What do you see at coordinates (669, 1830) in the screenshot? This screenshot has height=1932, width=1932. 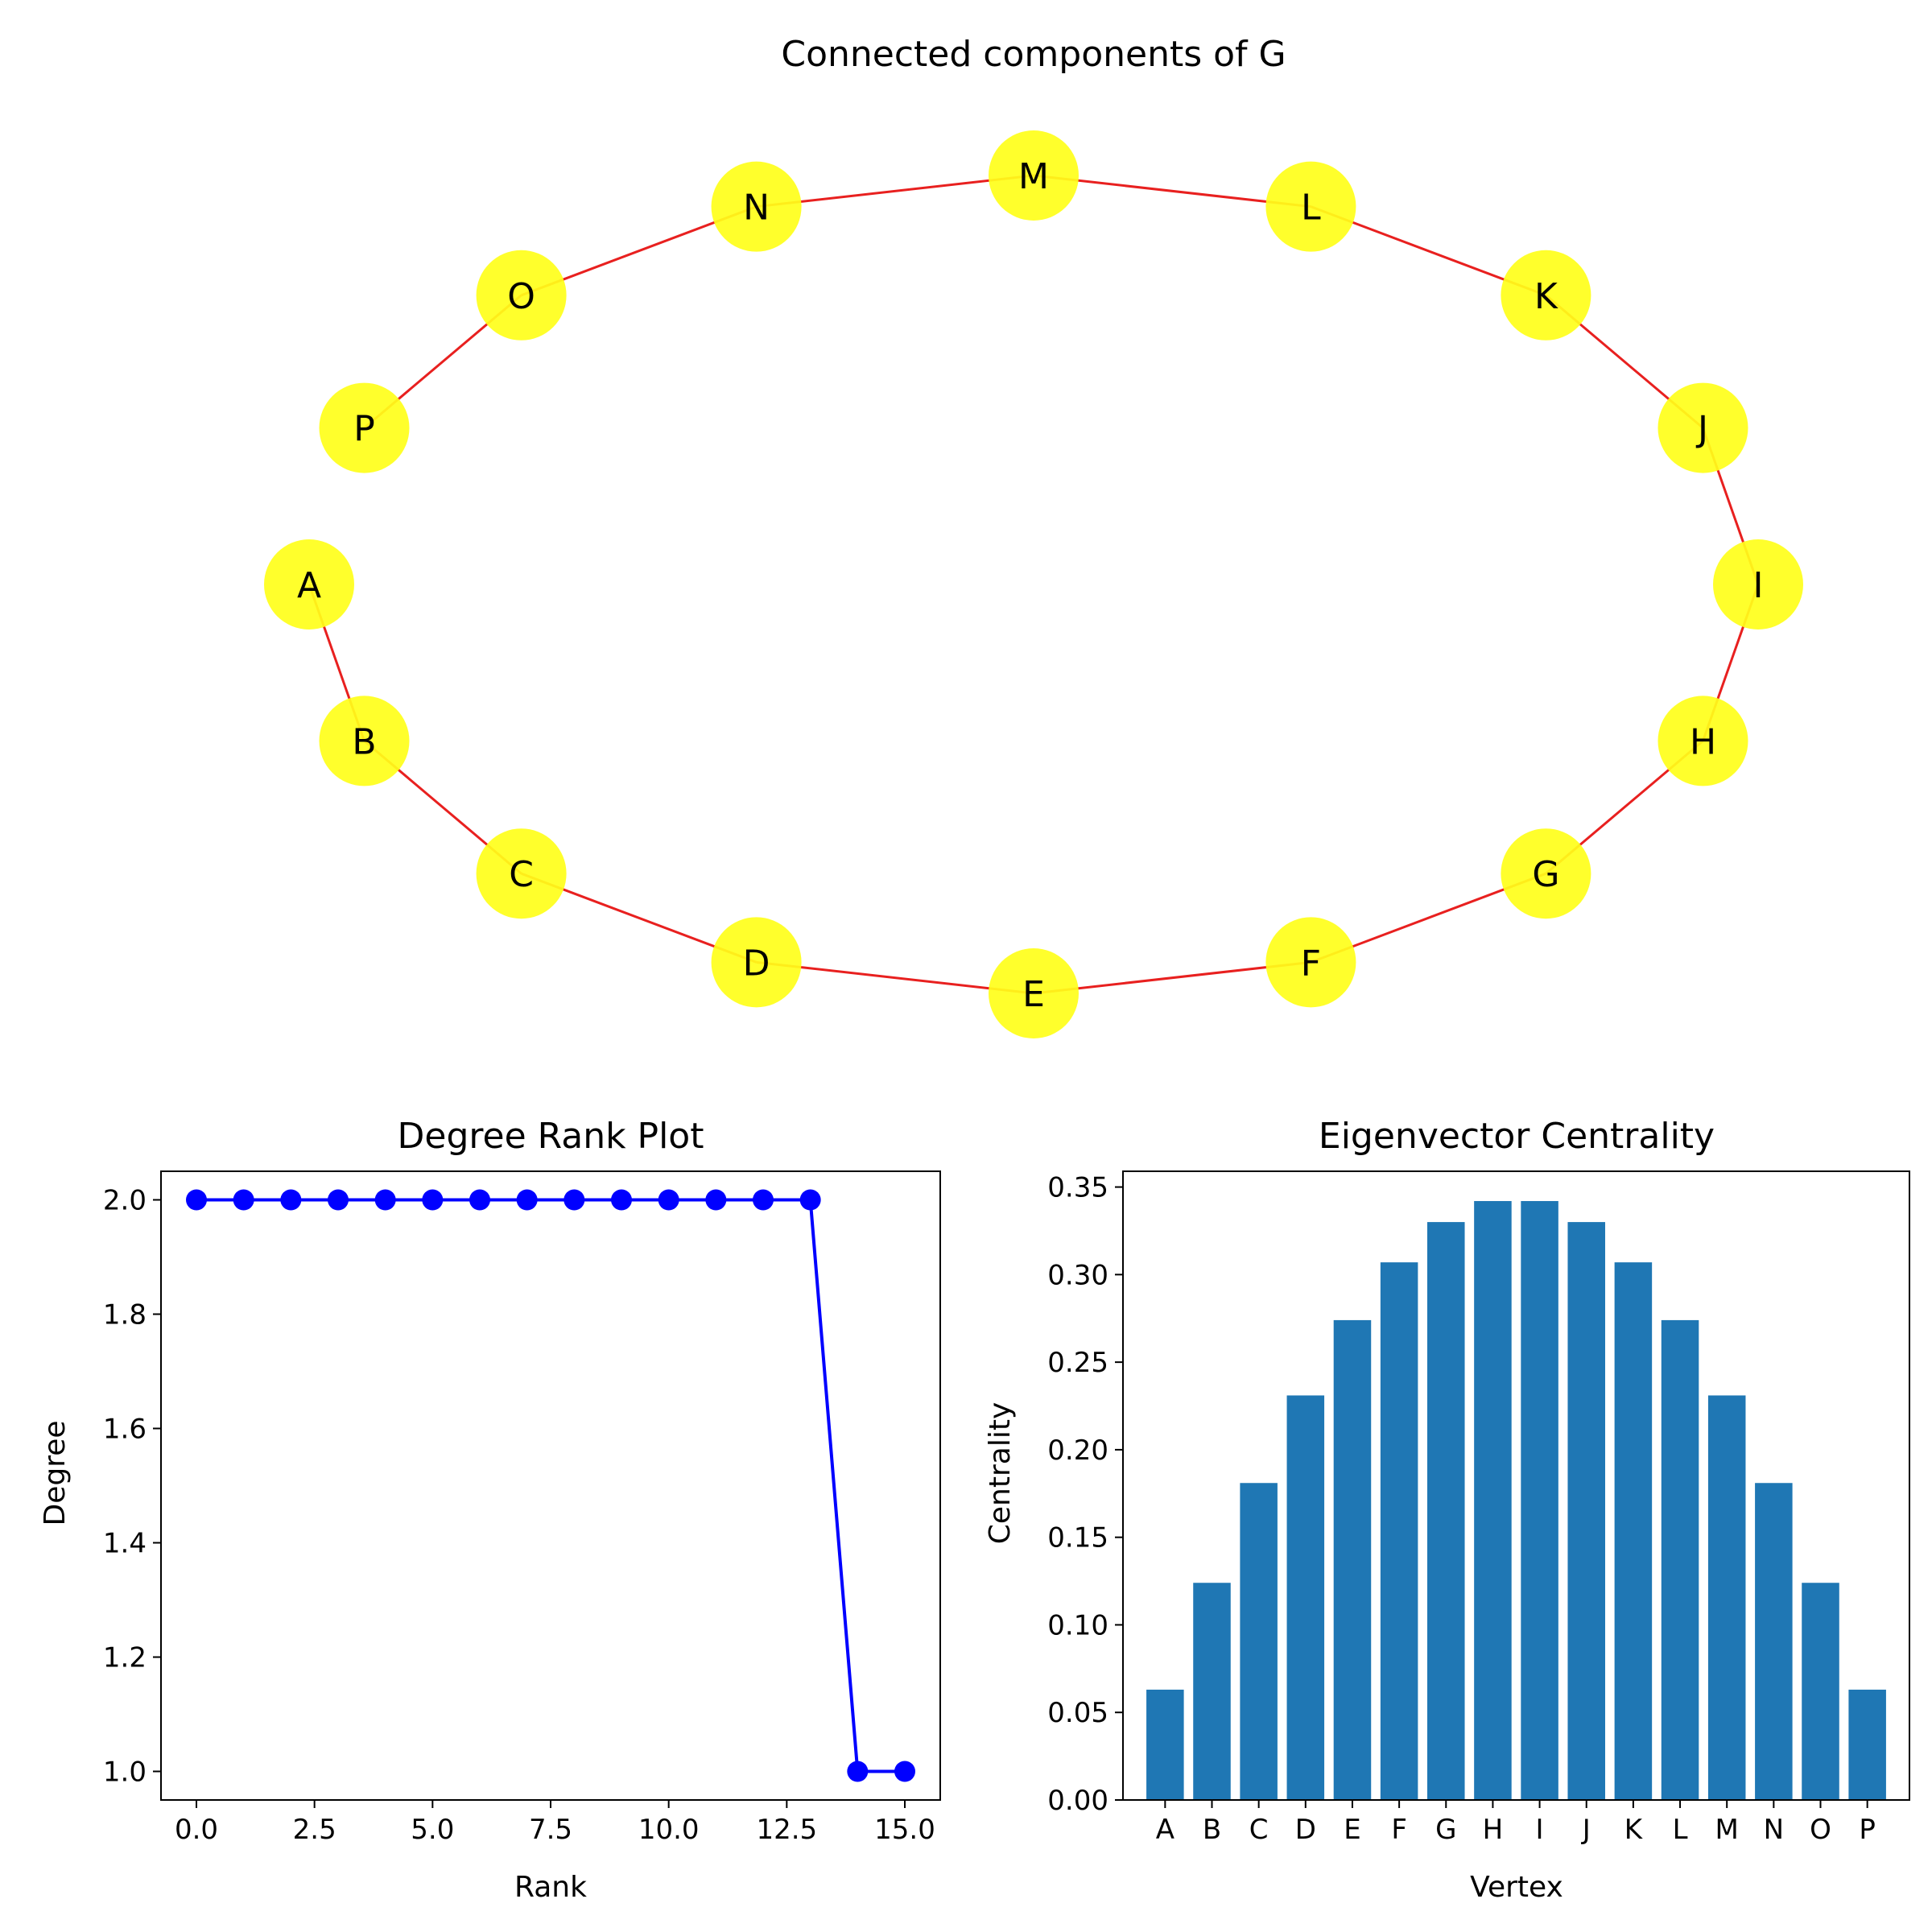 I see `degree-x-tick-label: 10.0` at bounding box center [669, 1830].